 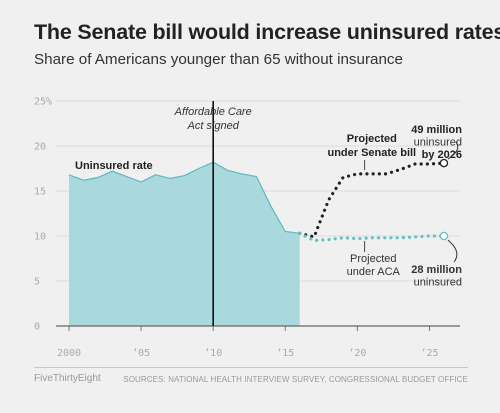 What do you see at coordinates (67, 378) in the screenshot?
I see `footer-brand: FiveThirtyEight` at bounding box center [67, 378].